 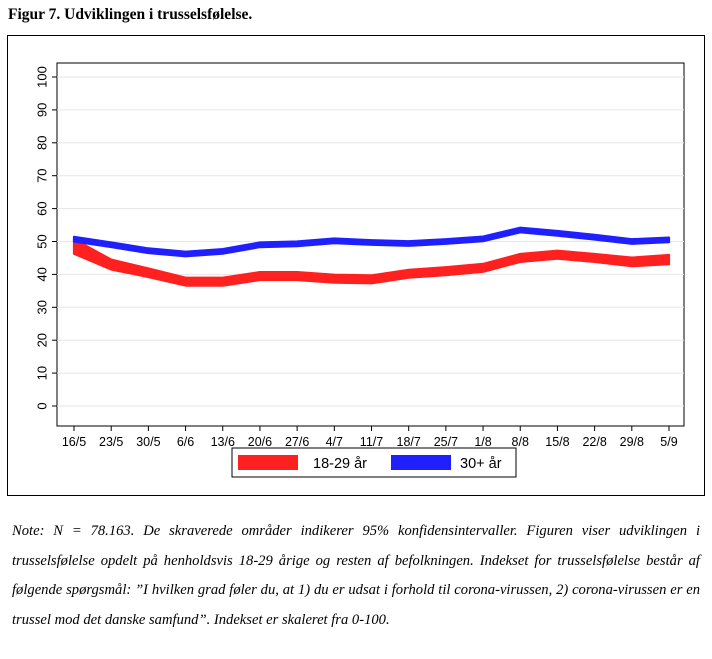 What do you see at coordinates (41, 373) in the screenshot?
I see `y-tick-label: 10` at bounding box center [41, 373].